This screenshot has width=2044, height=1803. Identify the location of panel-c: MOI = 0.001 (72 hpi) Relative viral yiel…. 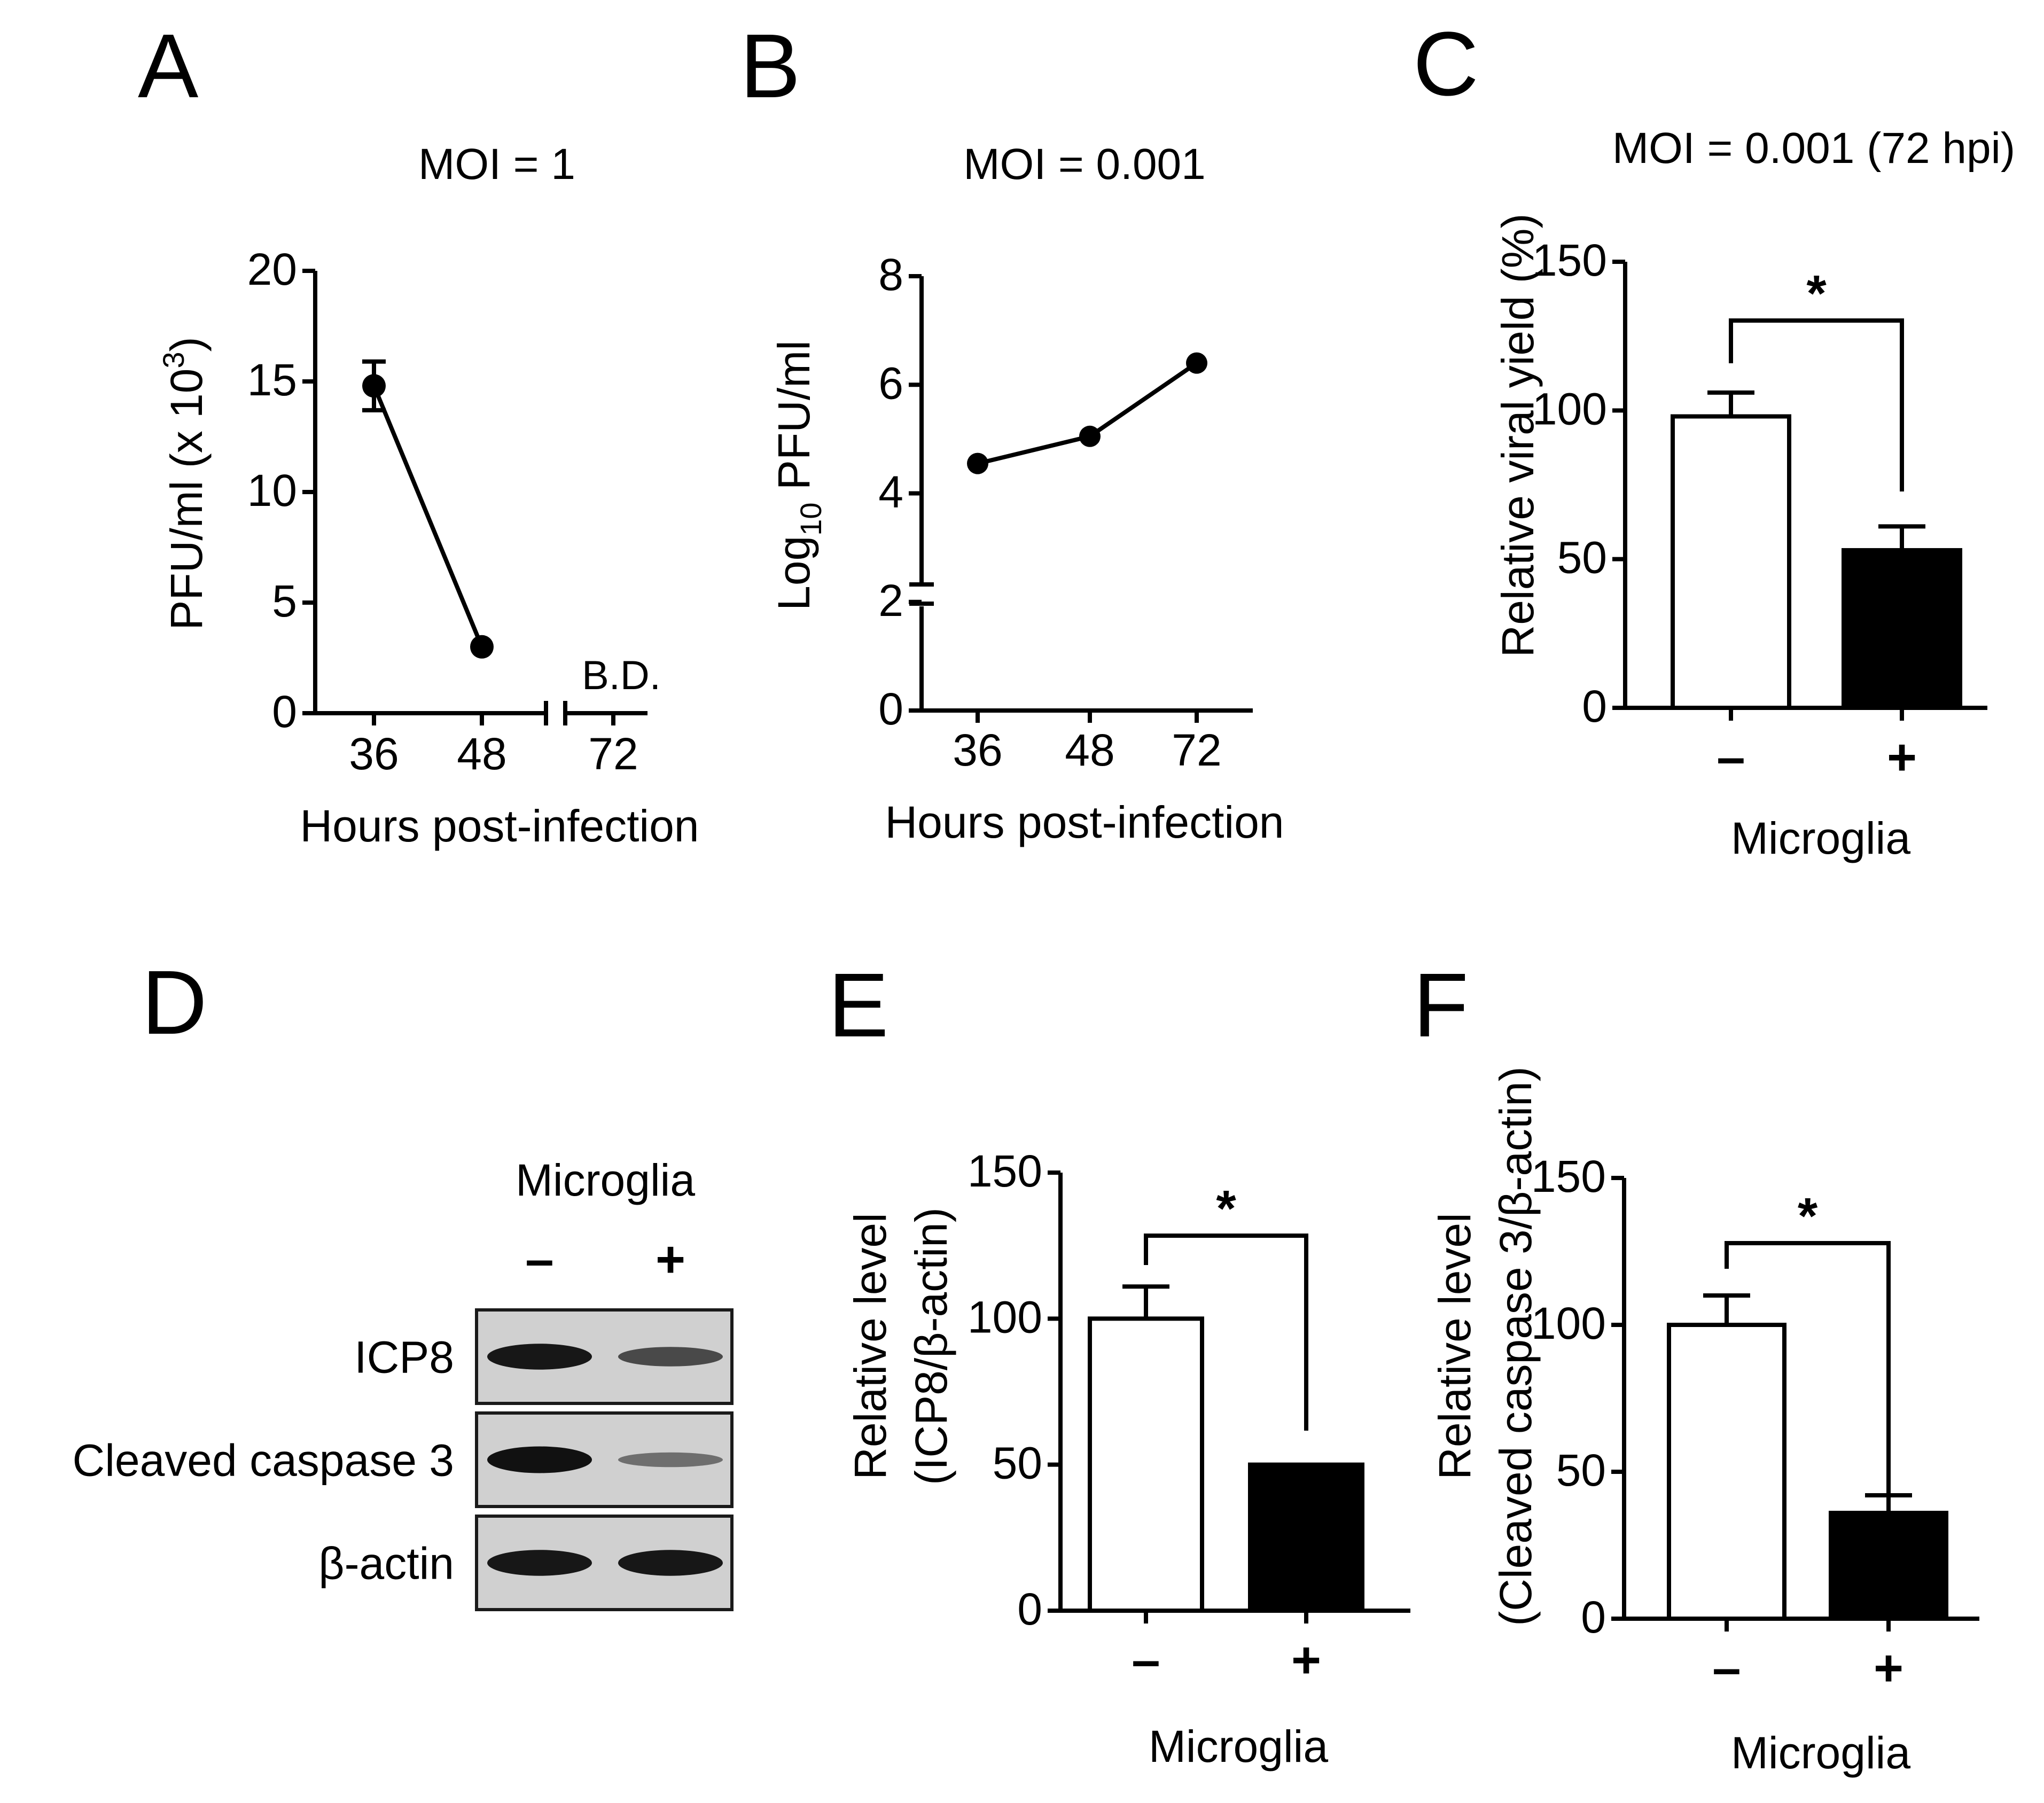
(1754, 493).